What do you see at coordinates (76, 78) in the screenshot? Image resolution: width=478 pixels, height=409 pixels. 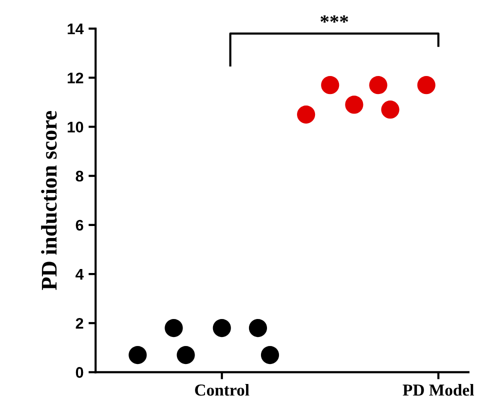 I see `y-tick-label: 12` at bounding box center [76, 78].